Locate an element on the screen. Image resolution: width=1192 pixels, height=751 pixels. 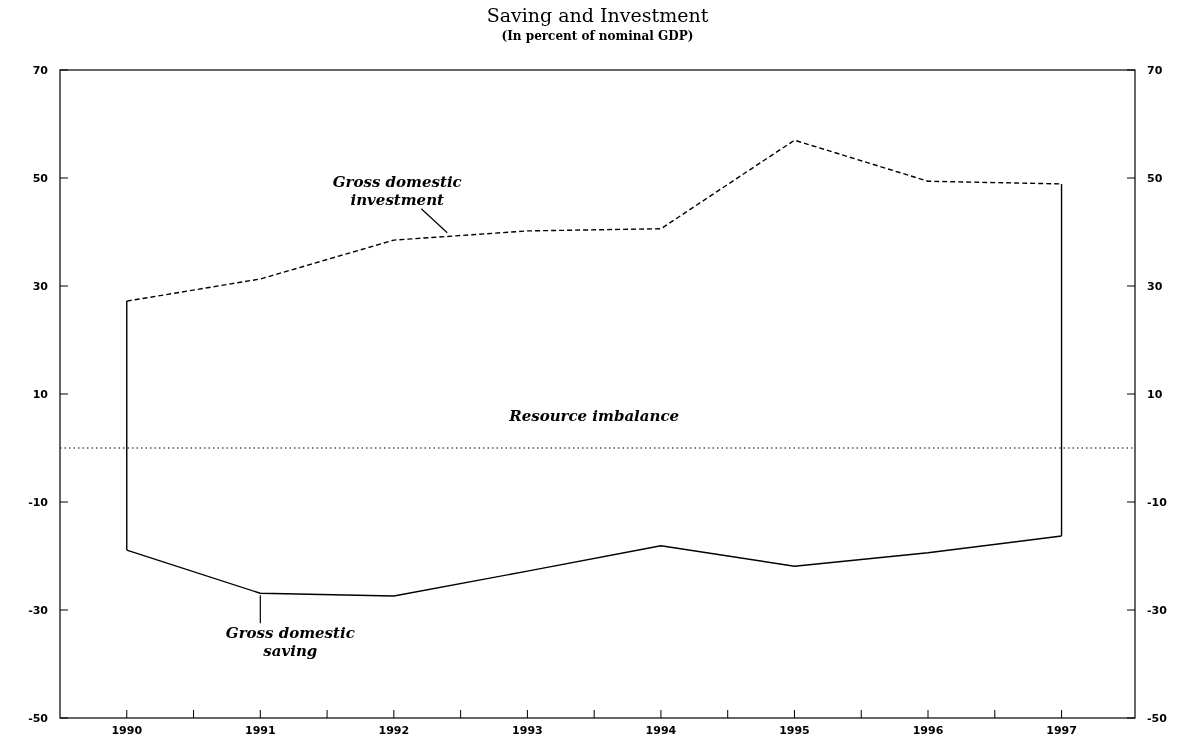
chart-subtitle: (In percent of nominal GDP) is located at coordinates (597, 36).